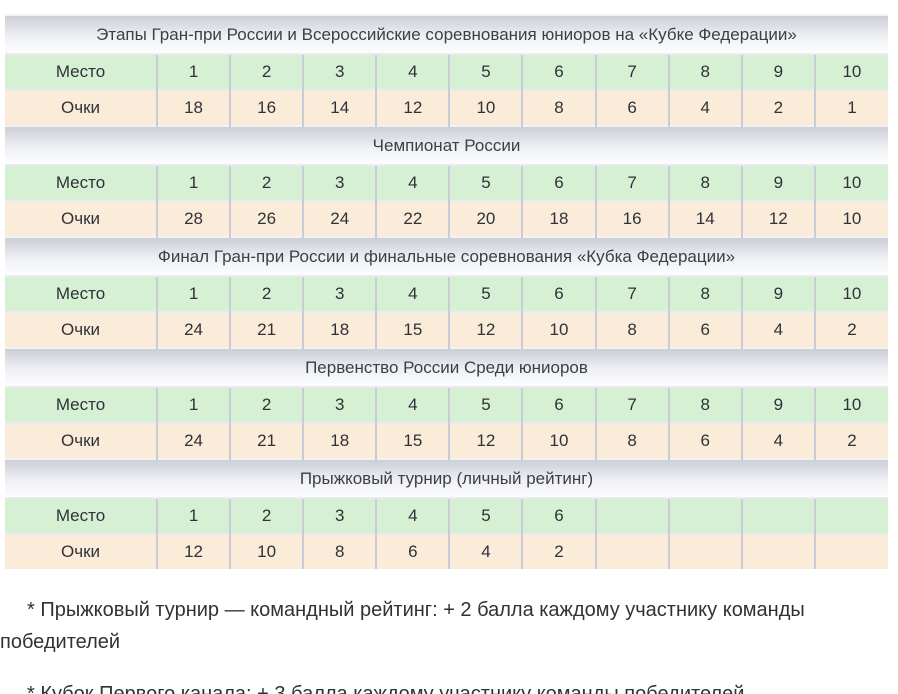  Describe the element at coordinates (631, 107) in the screenshot. I see `points-cell: 6` at that location.